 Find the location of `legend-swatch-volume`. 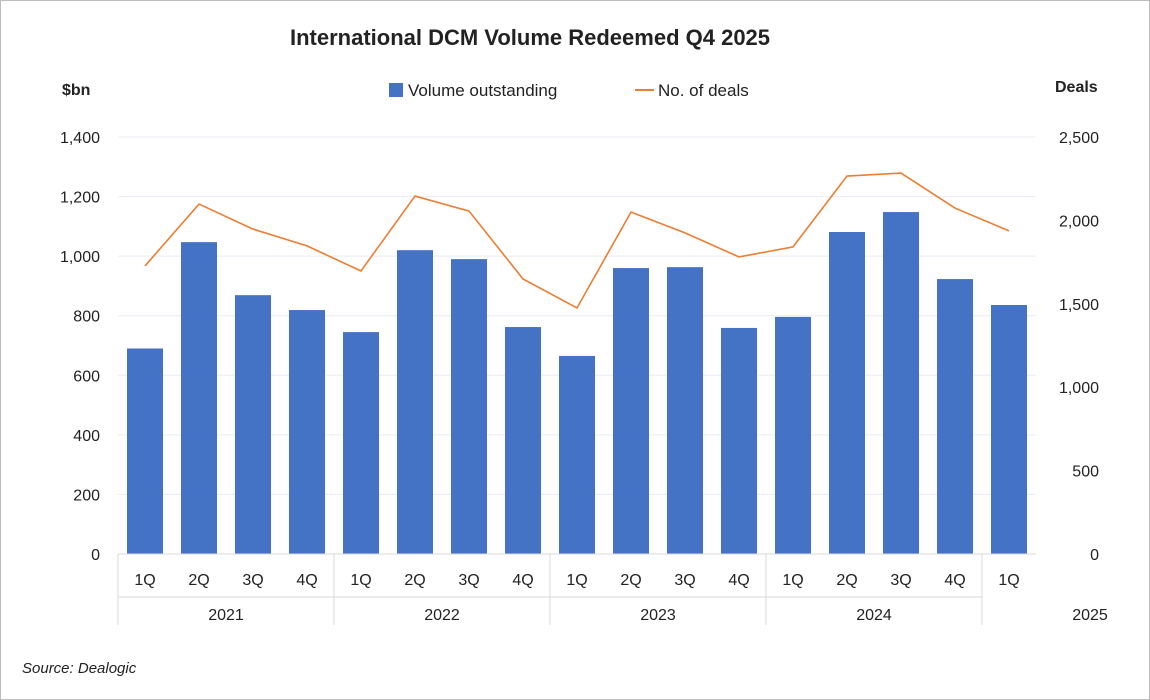

legend-swatch-volume is located at coordinates (396, 90).